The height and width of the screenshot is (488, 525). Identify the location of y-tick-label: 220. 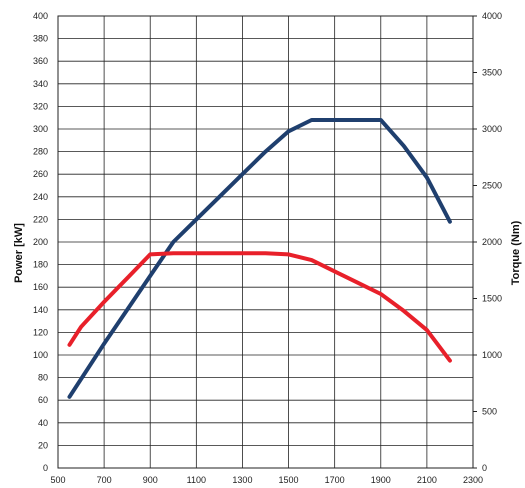
(40, 219).